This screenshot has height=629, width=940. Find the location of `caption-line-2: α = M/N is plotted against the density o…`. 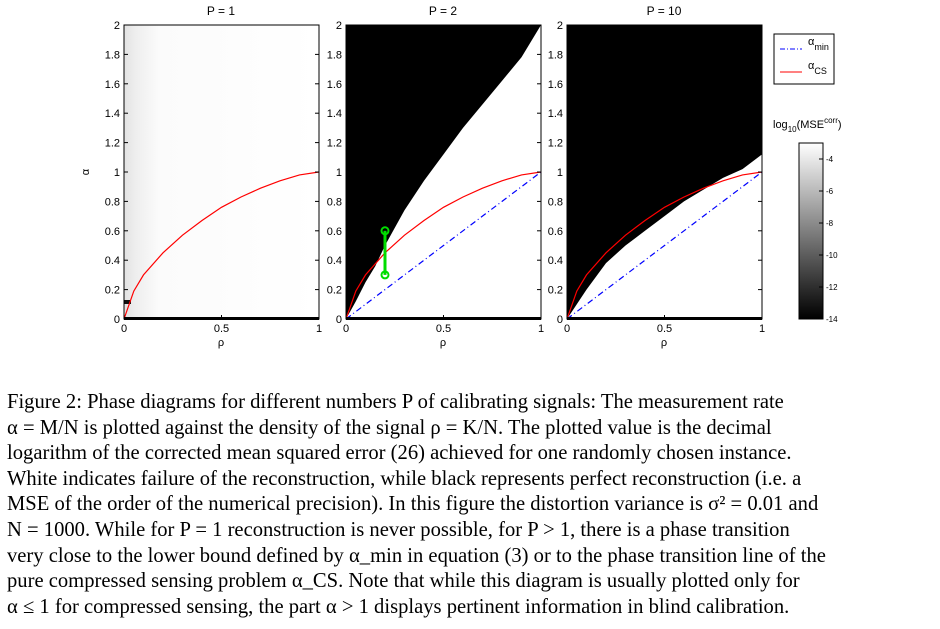

caption-line-2: α = M/N is plotted against the density o… is located at coordinates (389, 427).